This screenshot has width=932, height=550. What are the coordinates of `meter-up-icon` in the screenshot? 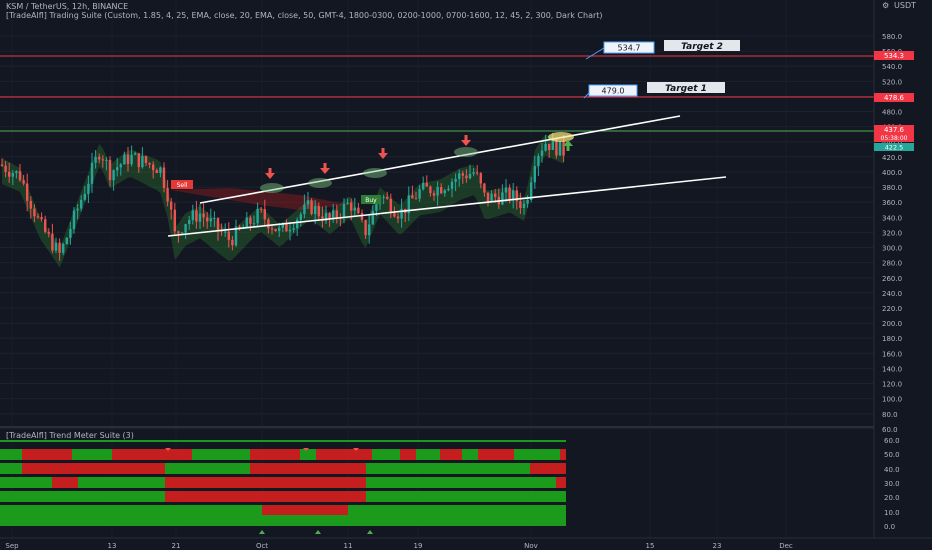 It's located at (370, 532).